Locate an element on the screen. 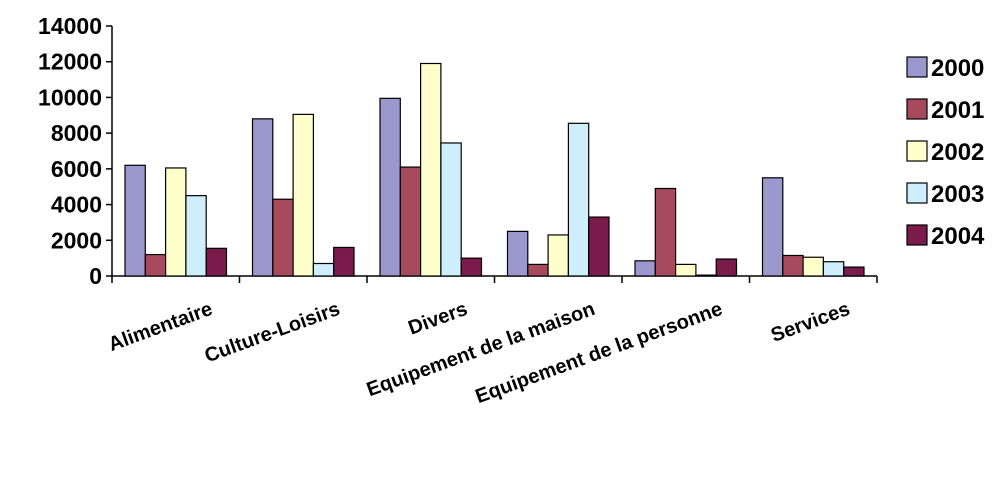 Image resolution: width=998 pixels, height=497 pixels. x-tick-label: Services is located at coordinates (810, 322).